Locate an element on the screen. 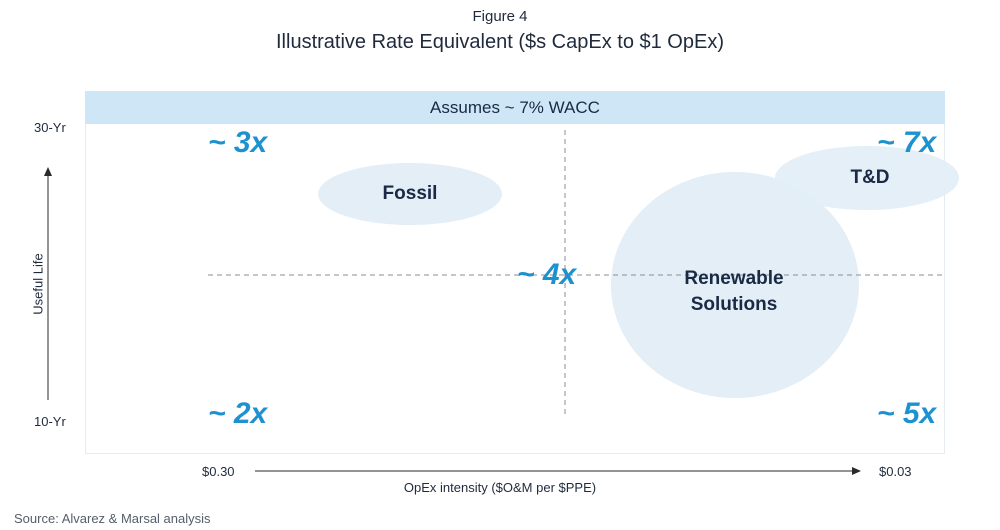 The image size is (1000, 530). td-label: T&D is located at coordinates (870, 177).